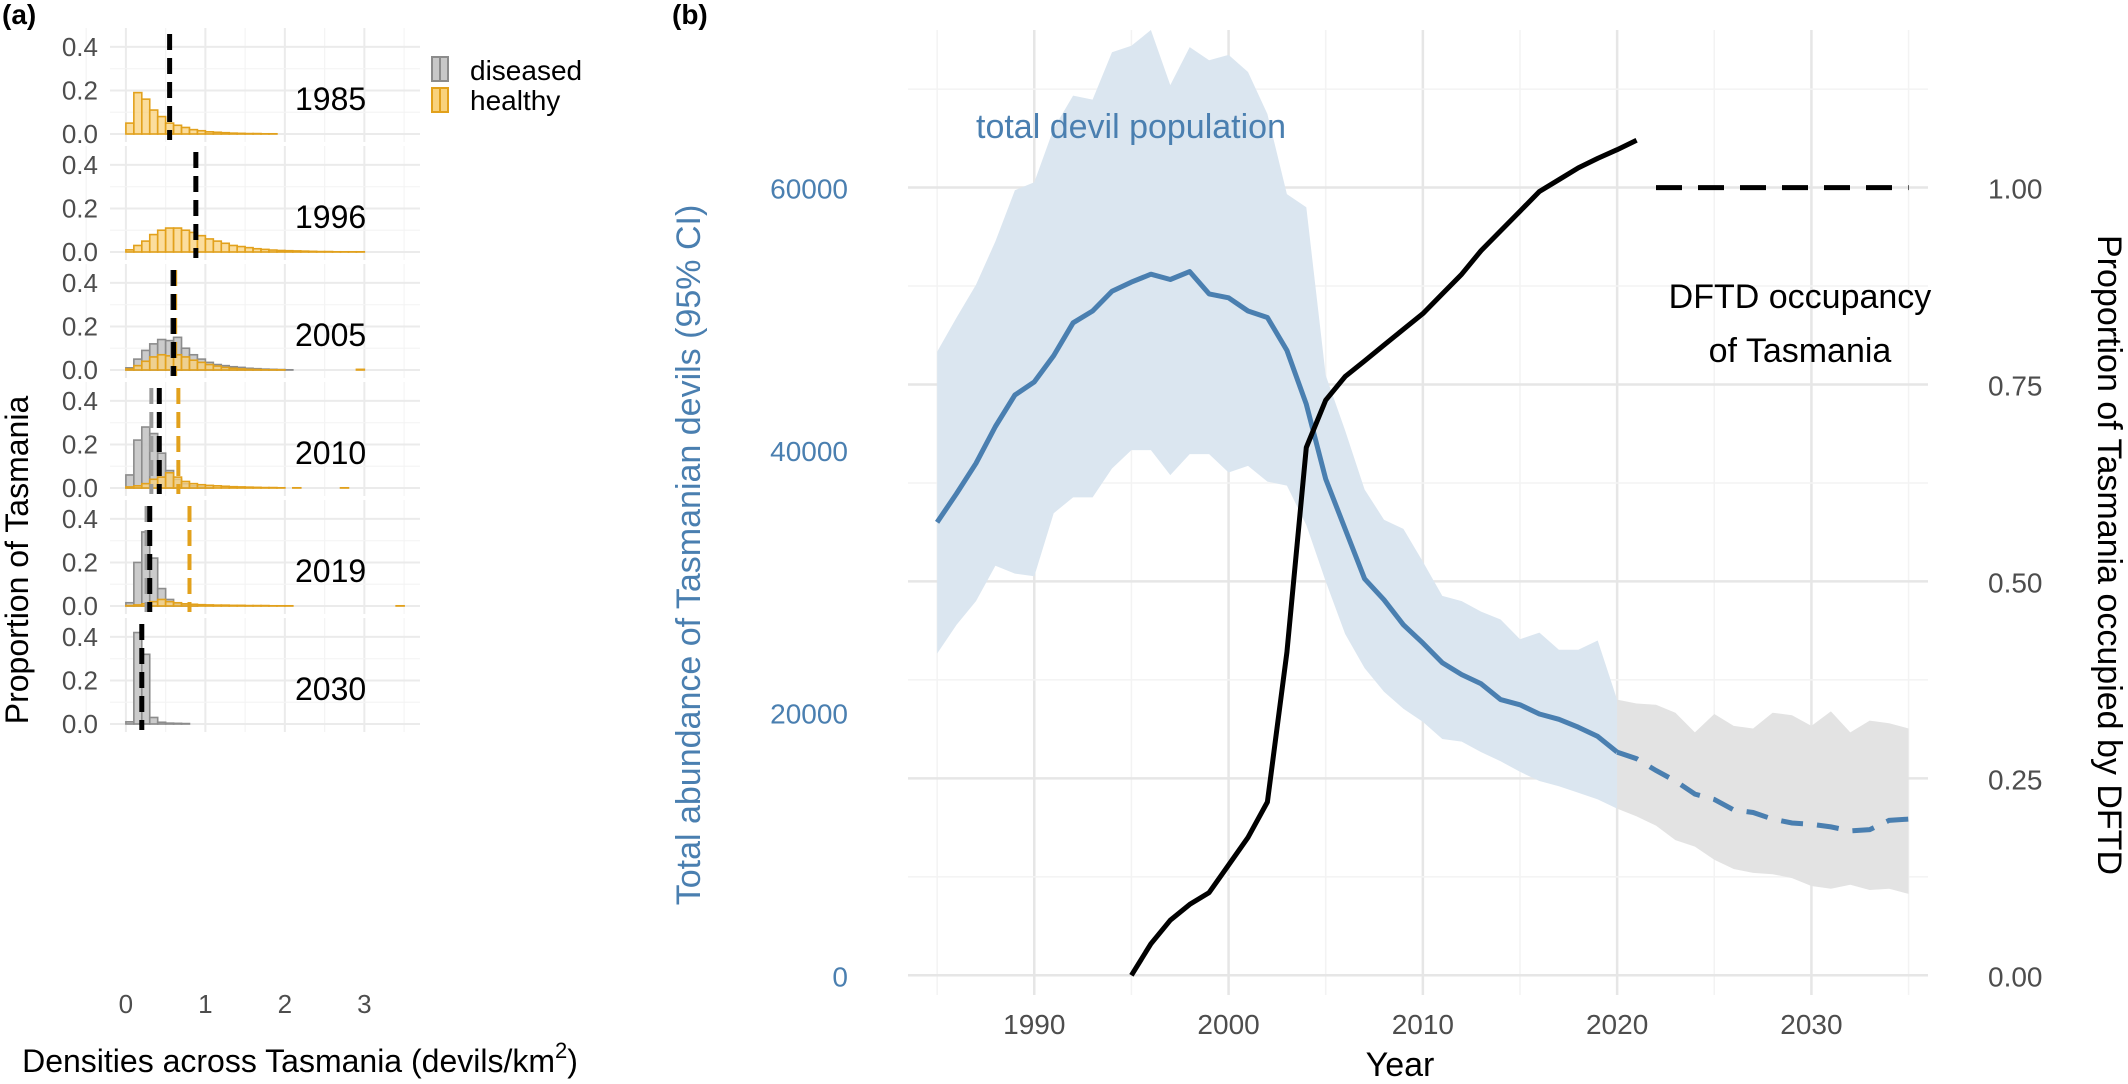 Image resolution: width=2128 pixels, height=1084 pixels. Describe the element at coordinates (265, 675) in the screenshot. I see `facet-panel-bg` at that location.